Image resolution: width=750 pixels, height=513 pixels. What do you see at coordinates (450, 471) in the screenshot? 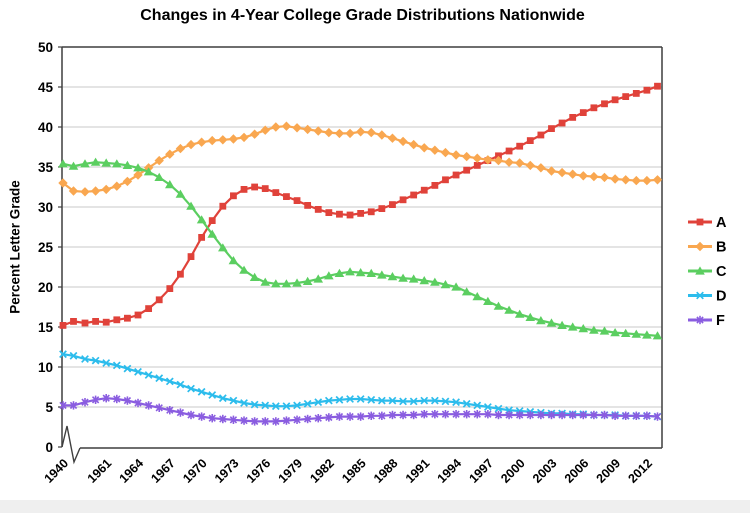
I see `x-tick-label: 1994` at bounding box center [450, 471].